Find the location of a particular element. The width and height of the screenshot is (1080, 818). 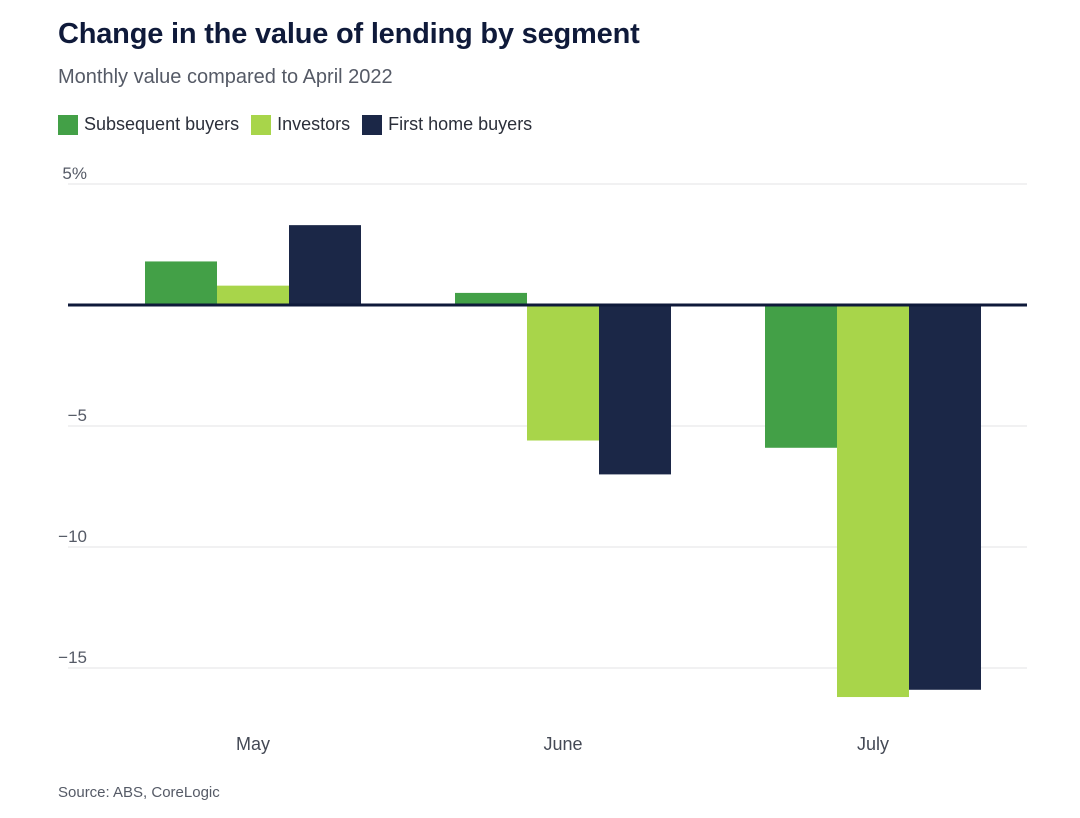

legend-label-first-home-buyers: First home buyers is located at coordinates (460, 124).